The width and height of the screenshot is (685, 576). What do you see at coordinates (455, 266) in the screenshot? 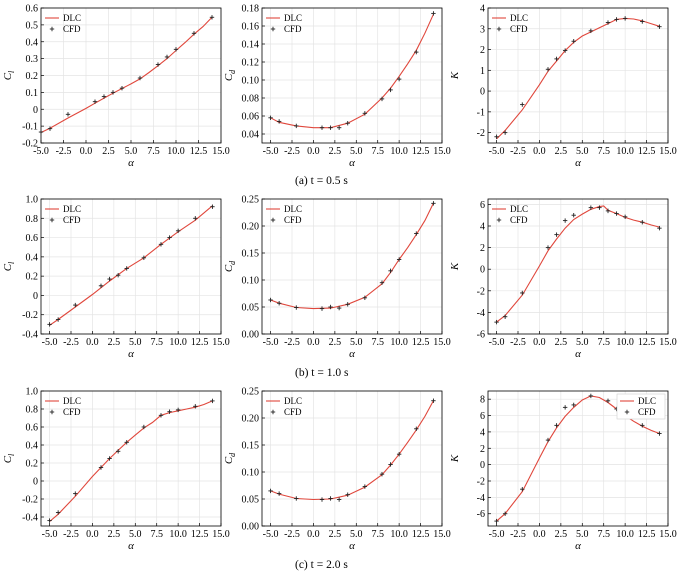
I see `y-axis-label: K` at bounding box center [455, 266].